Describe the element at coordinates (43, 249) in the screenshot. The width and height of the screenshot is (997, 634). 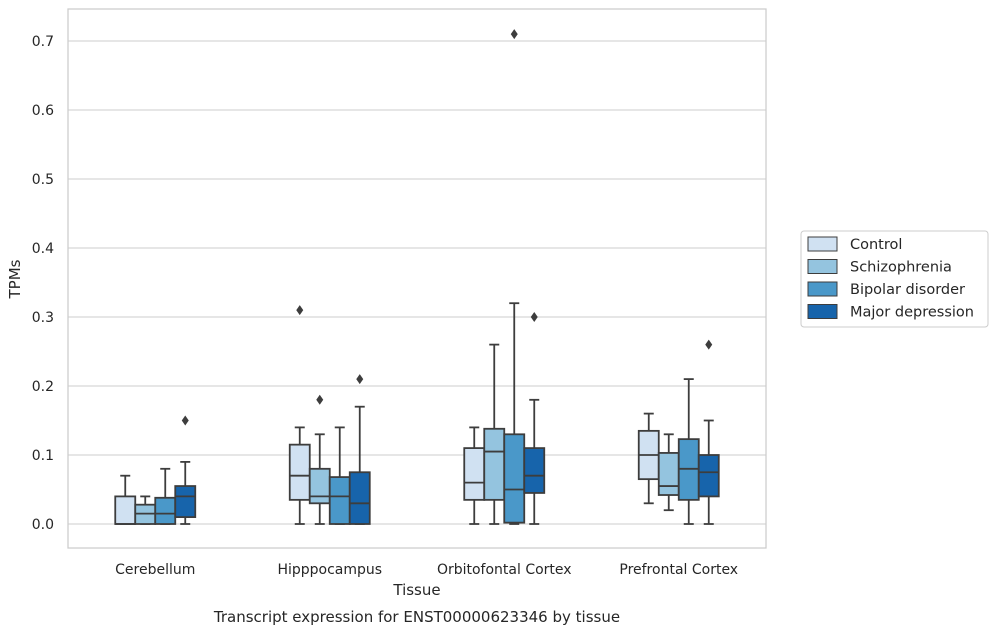
I see `y-tick-label: 0.4` at that location.